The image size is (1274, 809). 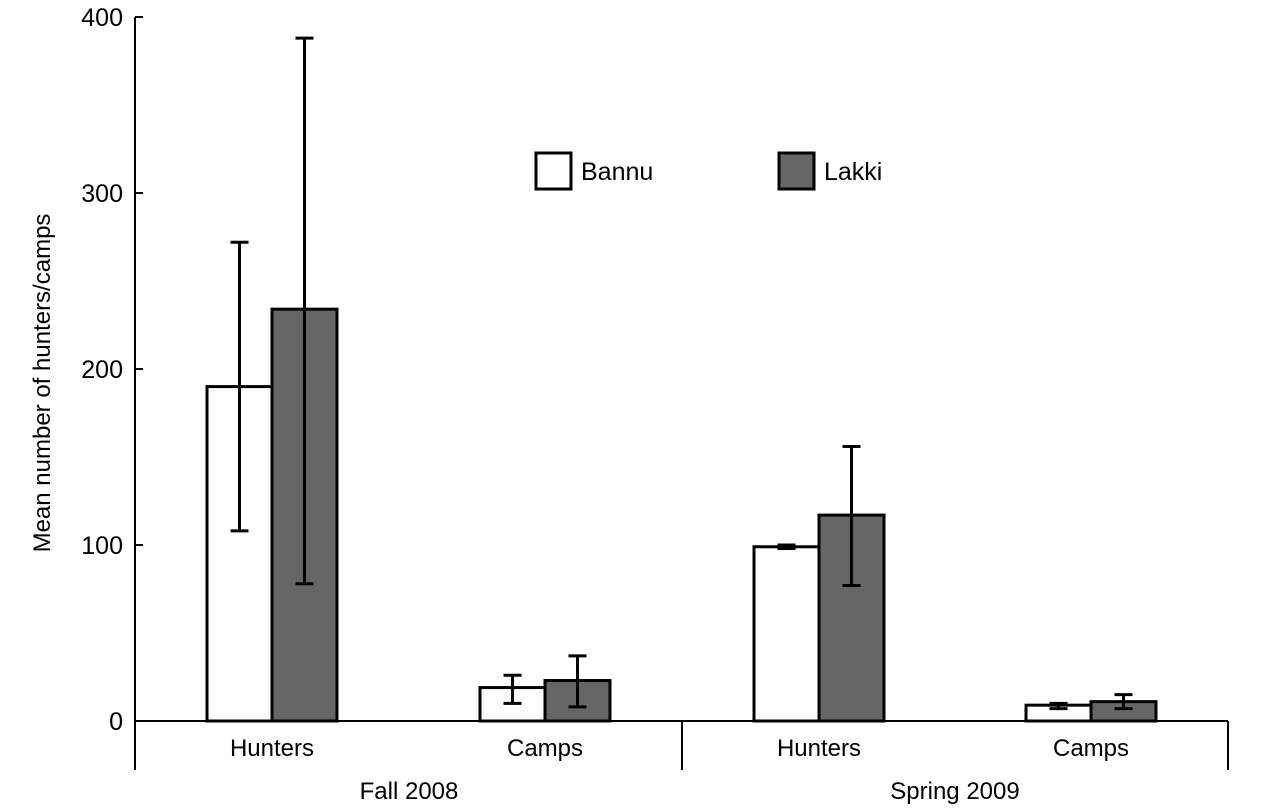 What do you see at coordinates (796, 171) in the screenshot?
I see `legend-swatch-lakki` at bounding box center [796, 171].